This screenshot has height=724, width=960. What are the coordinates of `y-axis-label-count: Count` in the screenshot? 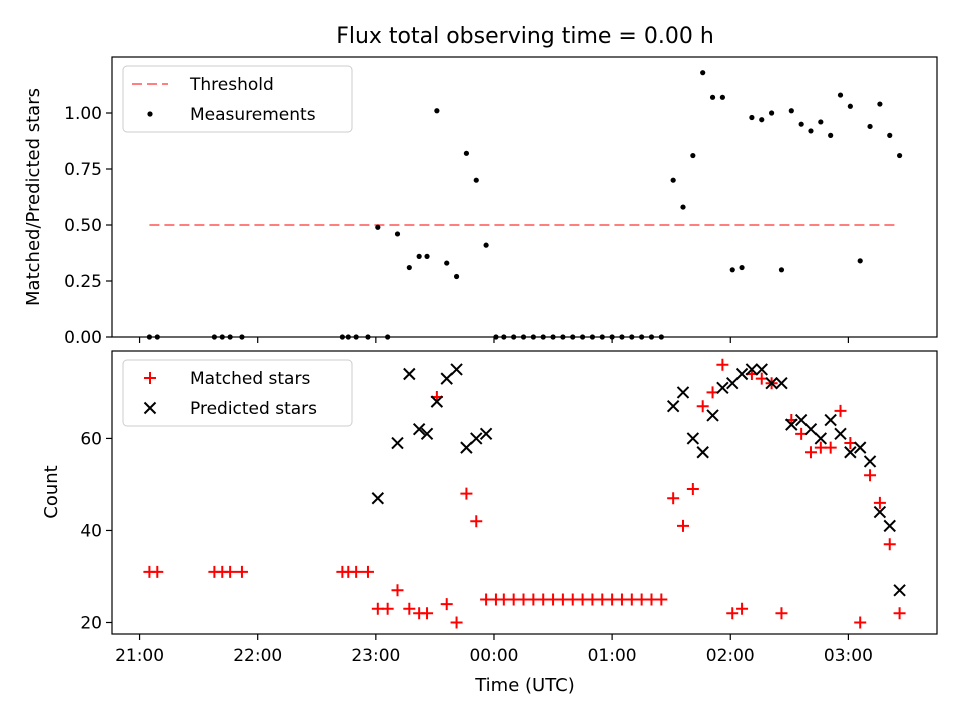 It's located at (51, 491).